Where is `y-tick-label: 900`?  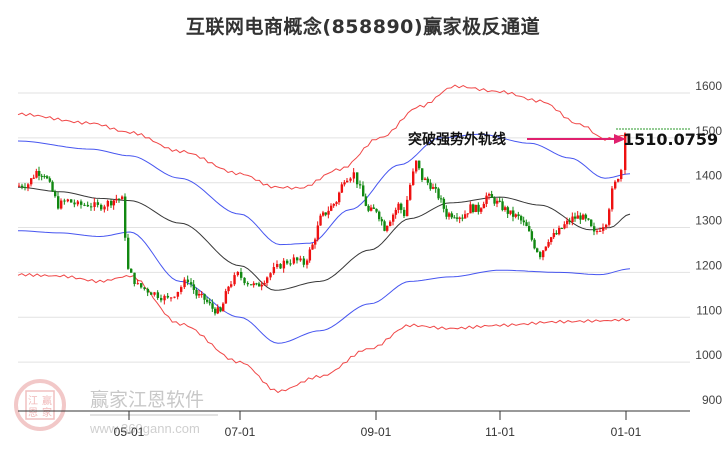 y-tick-label: 900 is located at coordinates (712, 400).